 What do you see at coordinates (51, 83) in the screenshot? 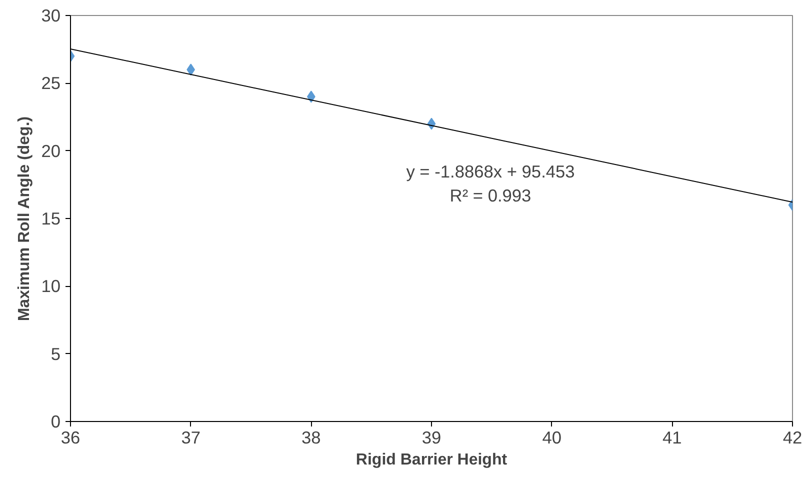
I see `y-tick-label: 25` at bounding box center [51, 83].